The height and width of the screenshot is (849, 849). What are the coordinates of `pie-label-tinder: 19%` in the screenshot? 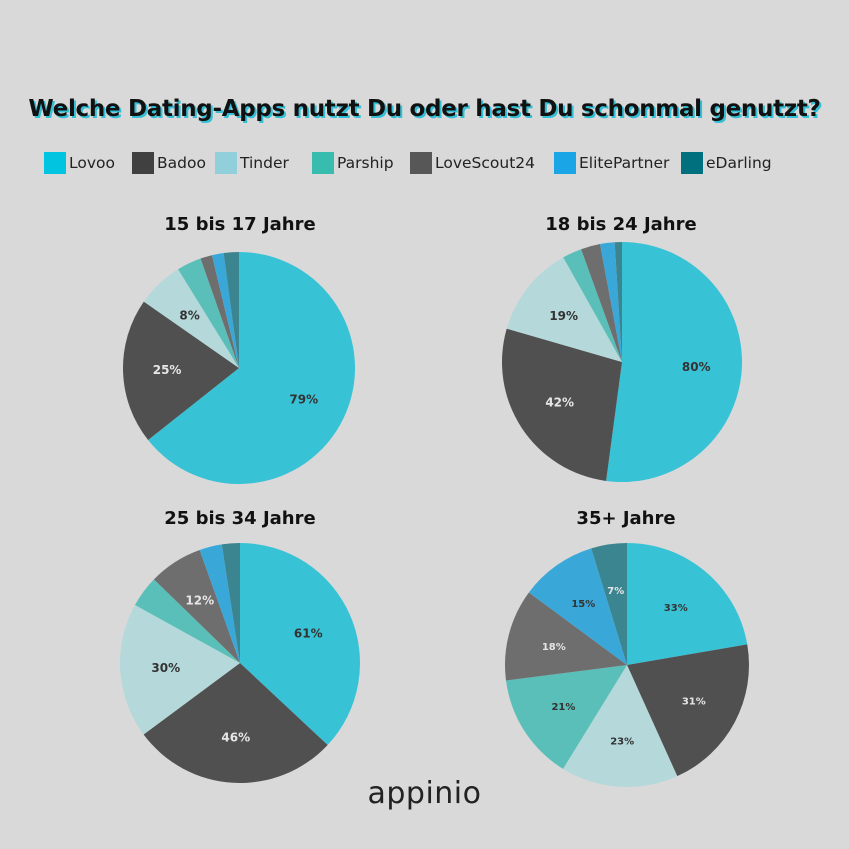 It's located at (563, 316).